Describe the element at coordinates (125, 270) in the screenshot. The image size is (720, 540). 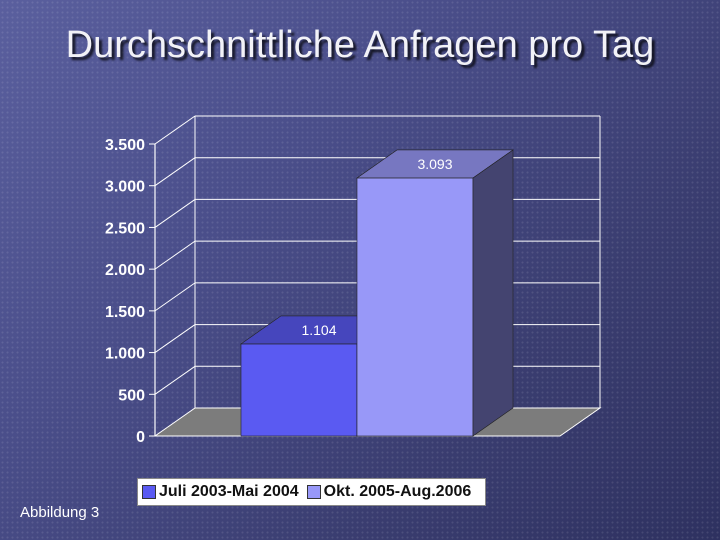
I see `y-tick-label: 2.000` at that location.